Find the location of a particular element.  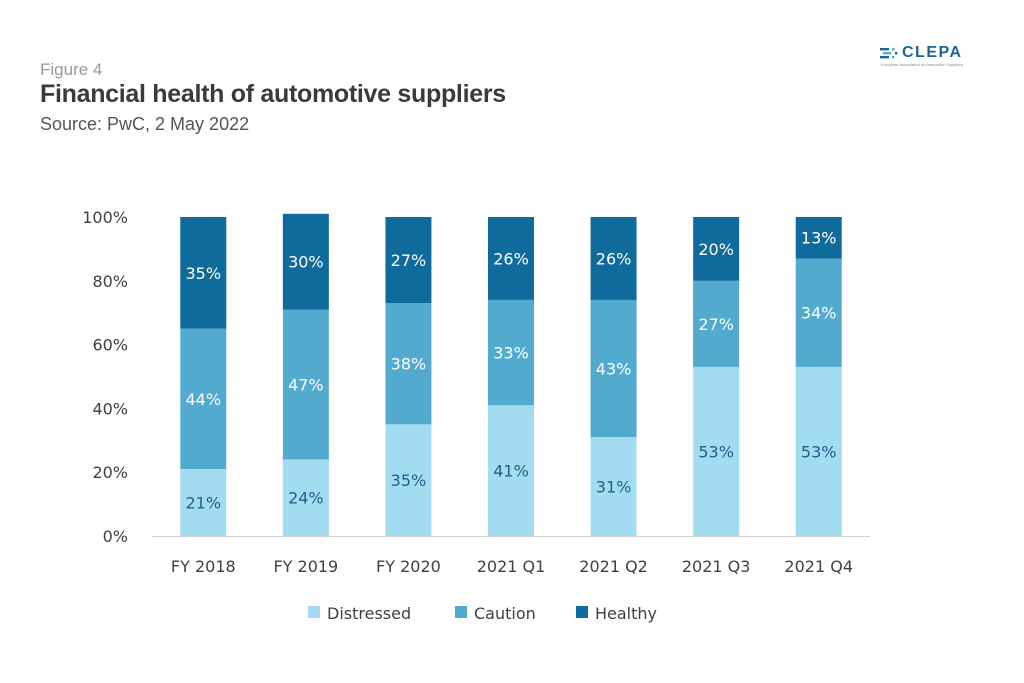

figure-label: Figure 4 is located at coordinates (71, 69).